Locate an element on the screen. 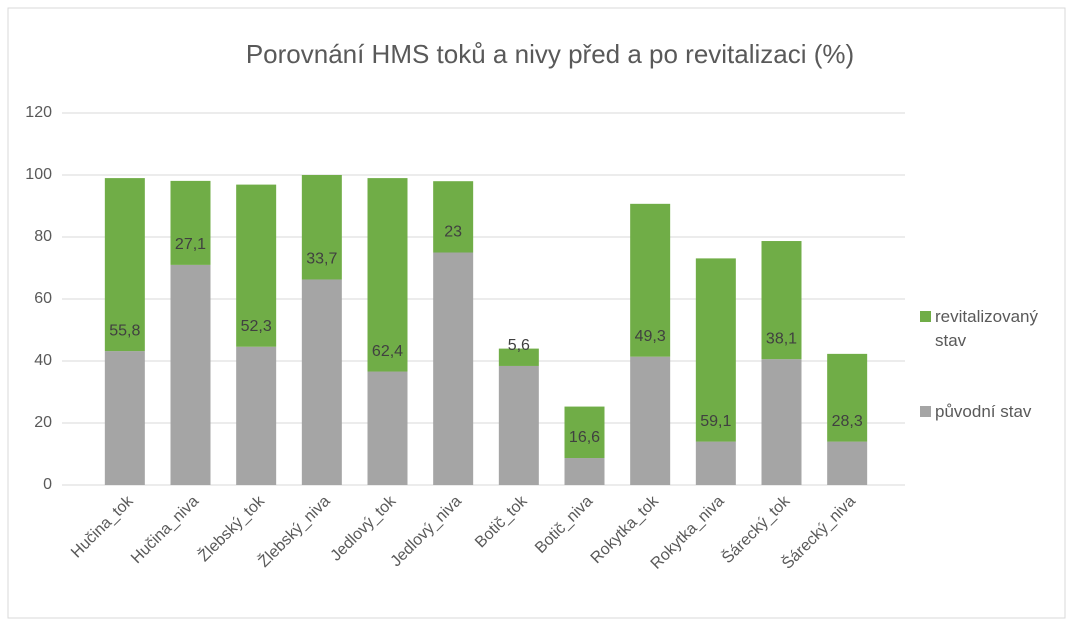  y-tick-label: 80 is located at coordinates (43, 236).